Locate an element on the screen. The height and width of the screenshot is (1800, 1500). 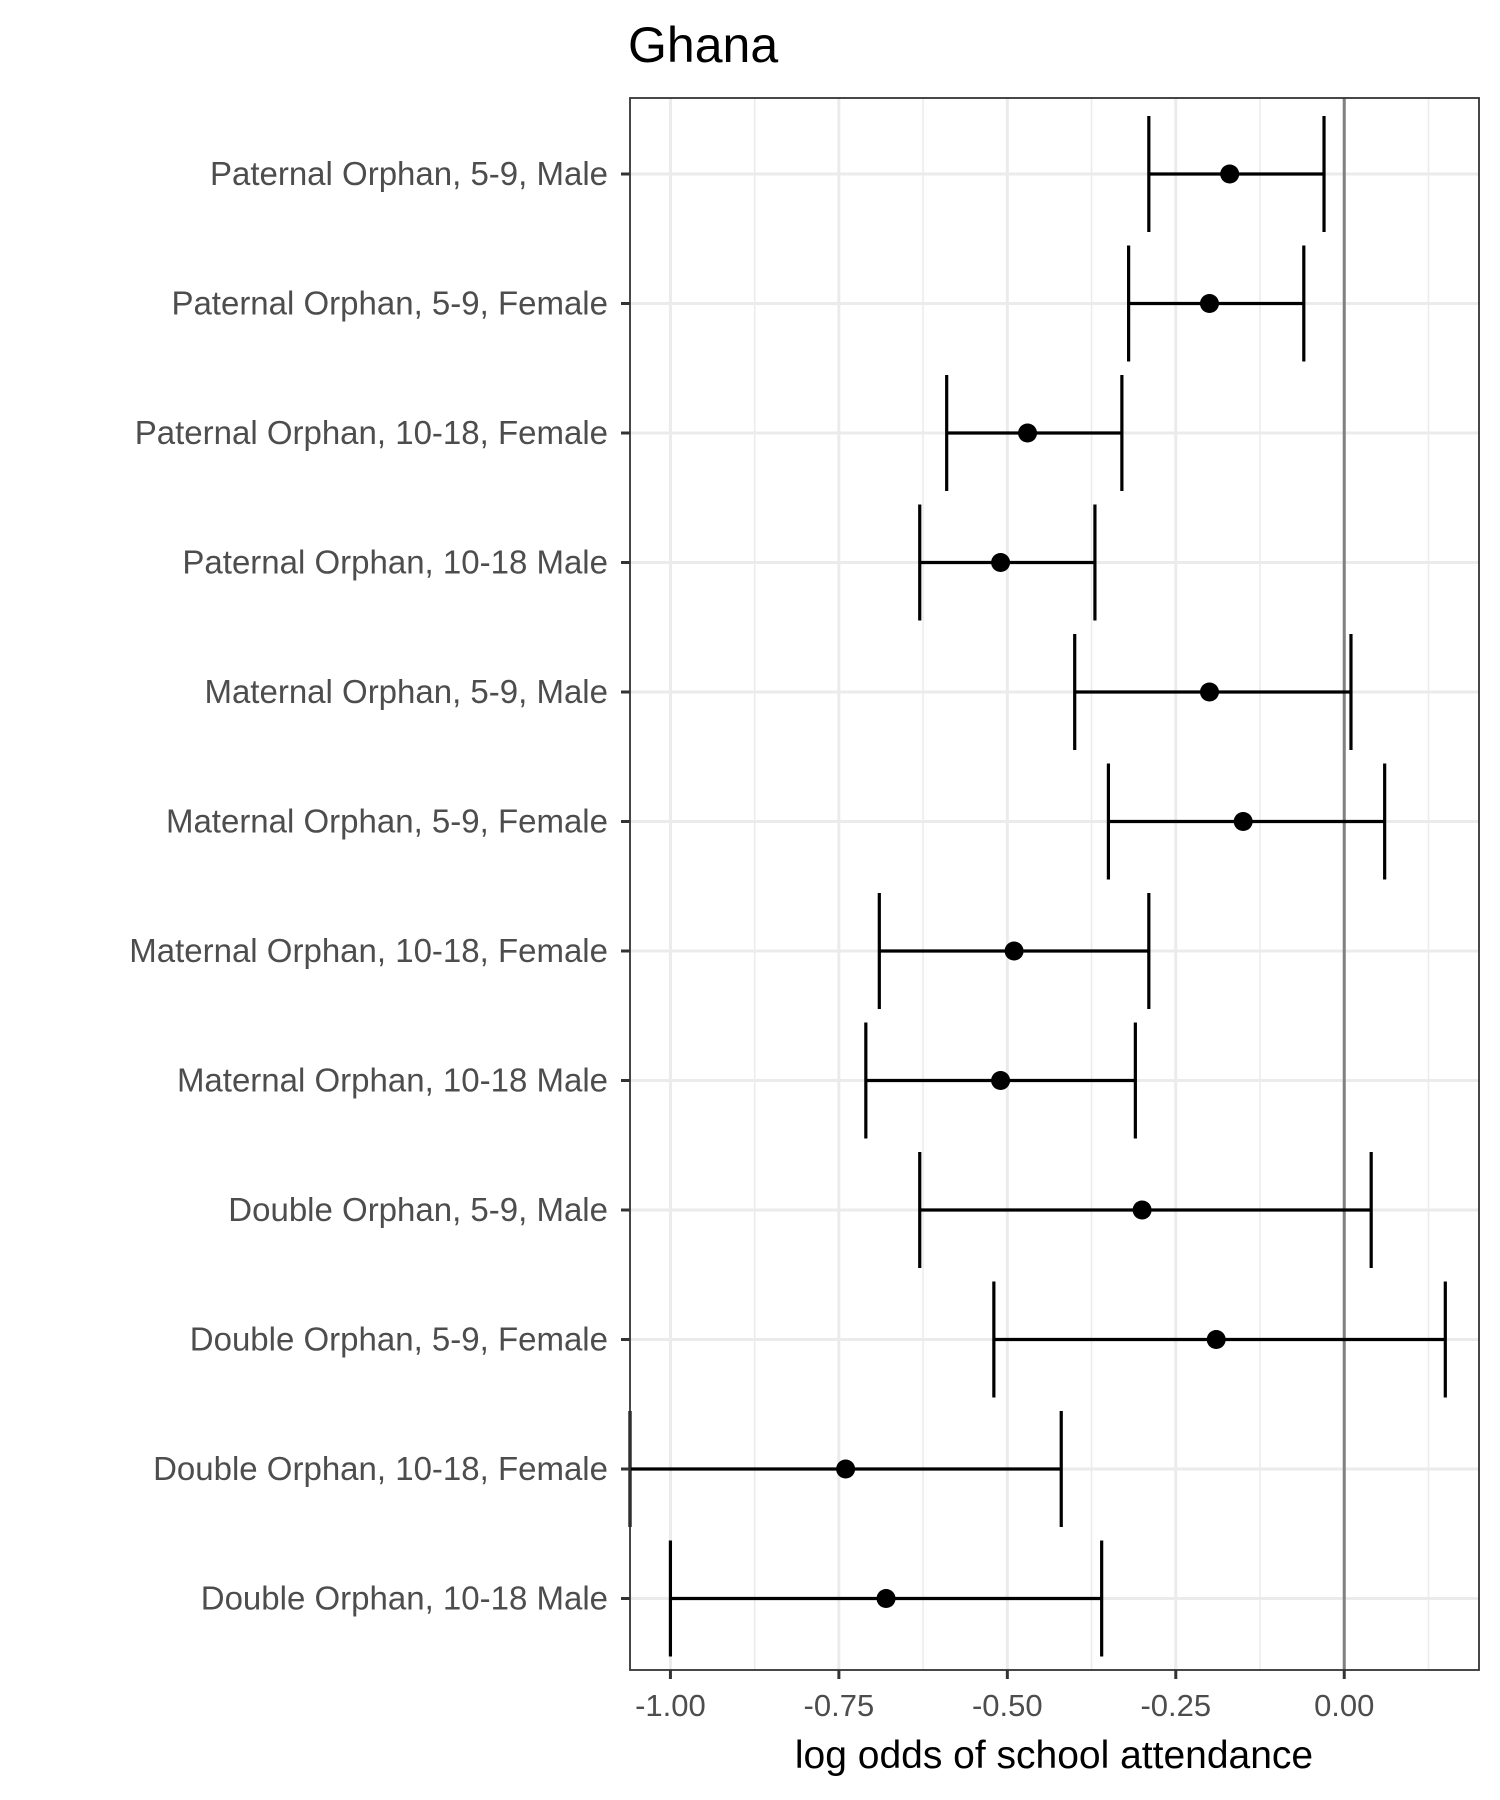
x-axis-label: log odds of school attendance is located at coordinates (1054, 1755).